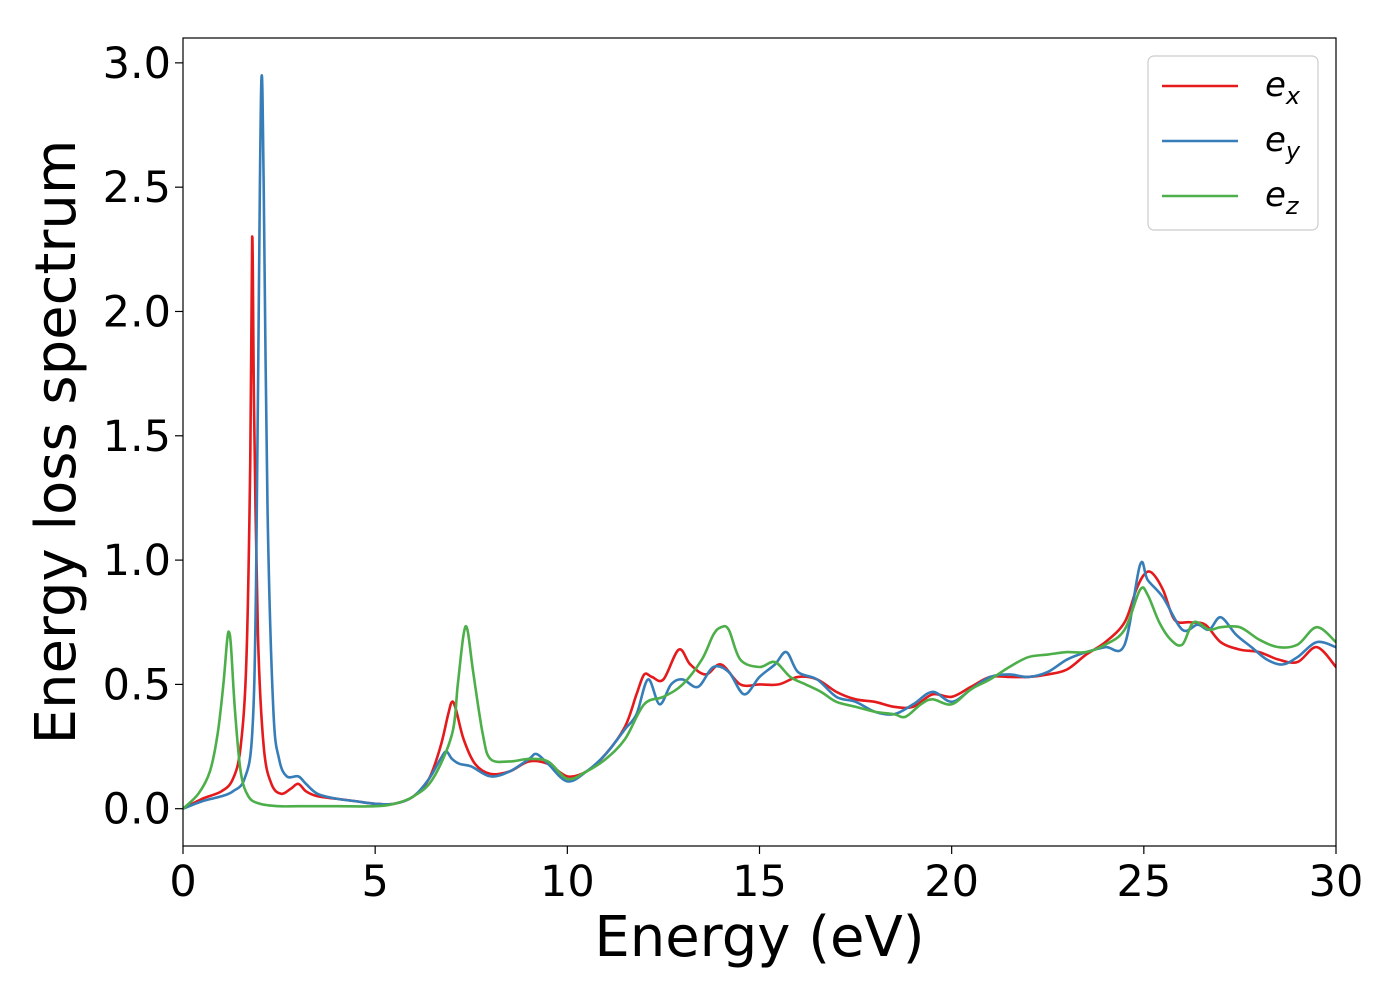  Describe the element at coordinates (137, 561) in the screenshot. I see `y-tick-label: 1.0` at that location.